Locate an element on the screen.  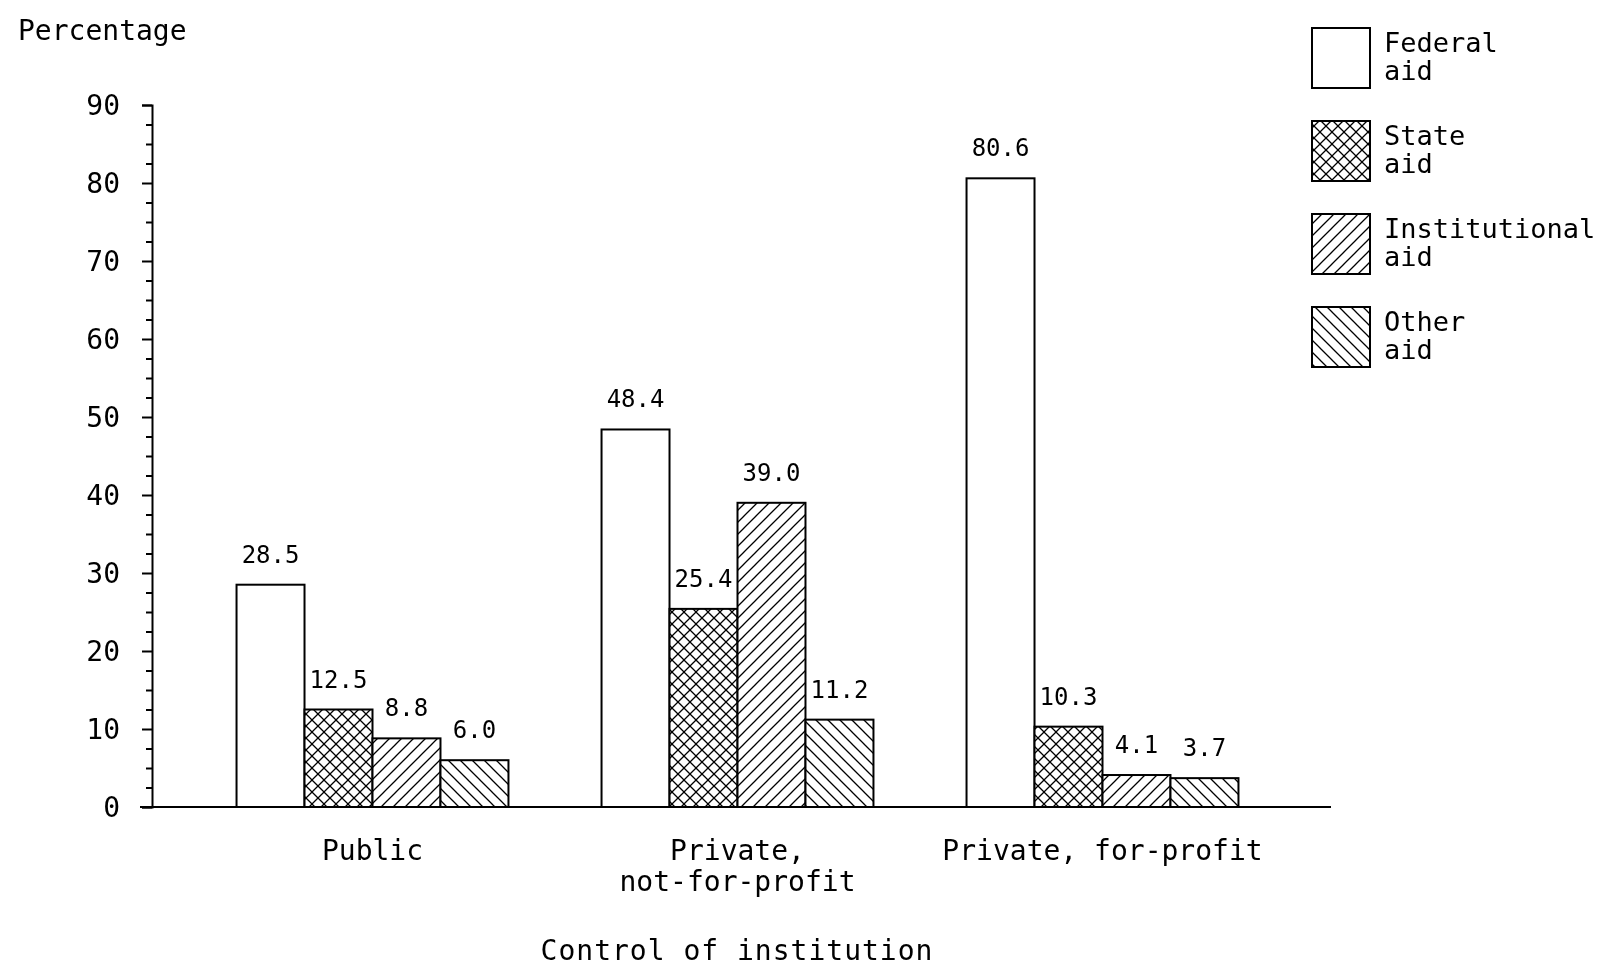
text: 11.2 is located at coordinates (839, 689).